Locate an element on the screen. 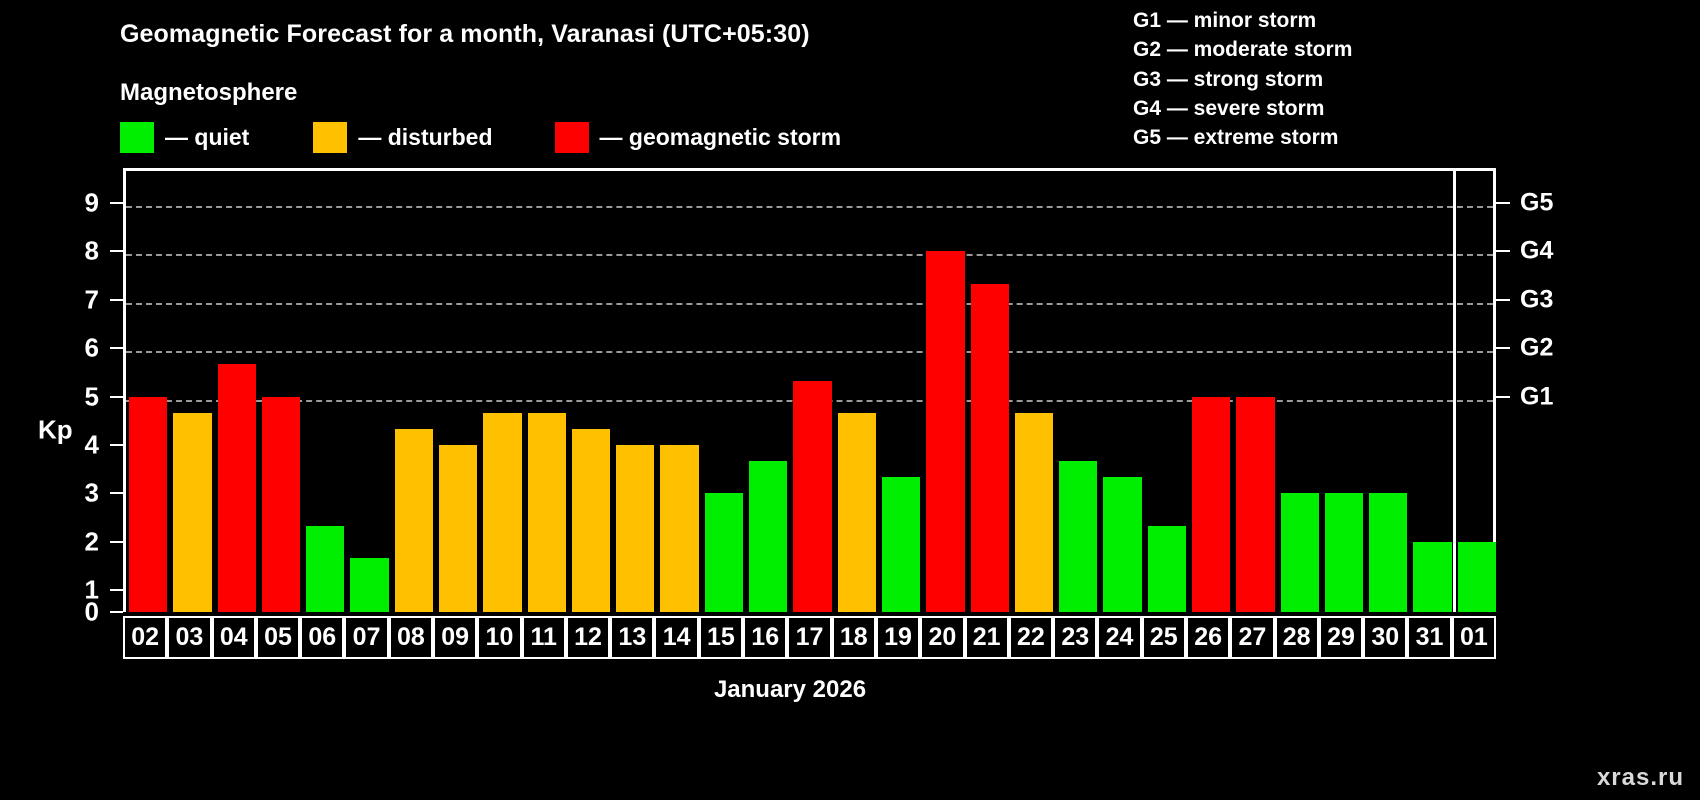 This screenshot has height=800, width=1700. y-axis-tick-label: 0 is located at coordinates (91, 611).